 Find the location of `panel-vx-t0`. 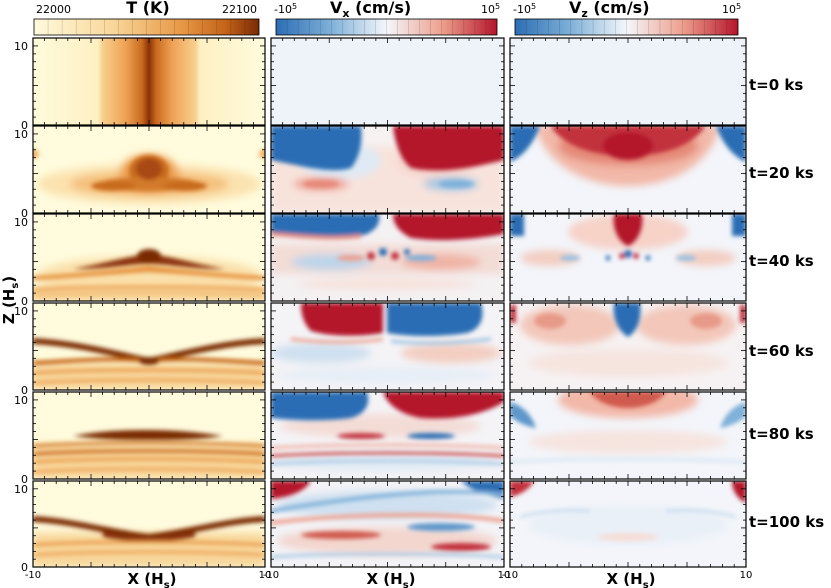

panel-vx-t0 is located at coordinates (387, 81).